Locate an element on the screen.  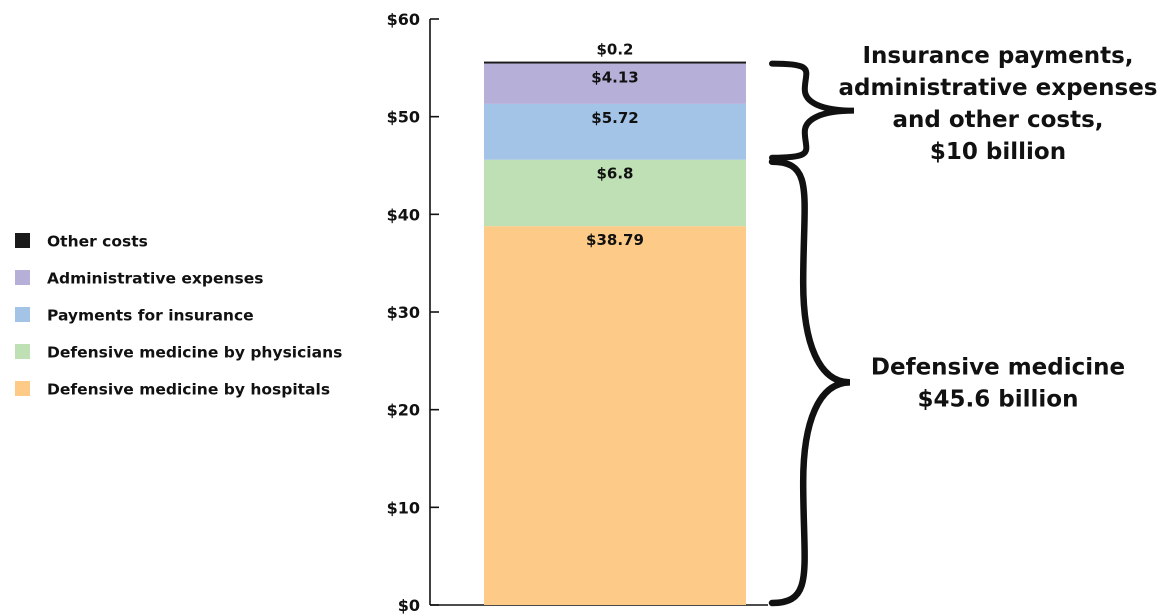
annotation-text: $10 billion is located at coordinates (998, 152).